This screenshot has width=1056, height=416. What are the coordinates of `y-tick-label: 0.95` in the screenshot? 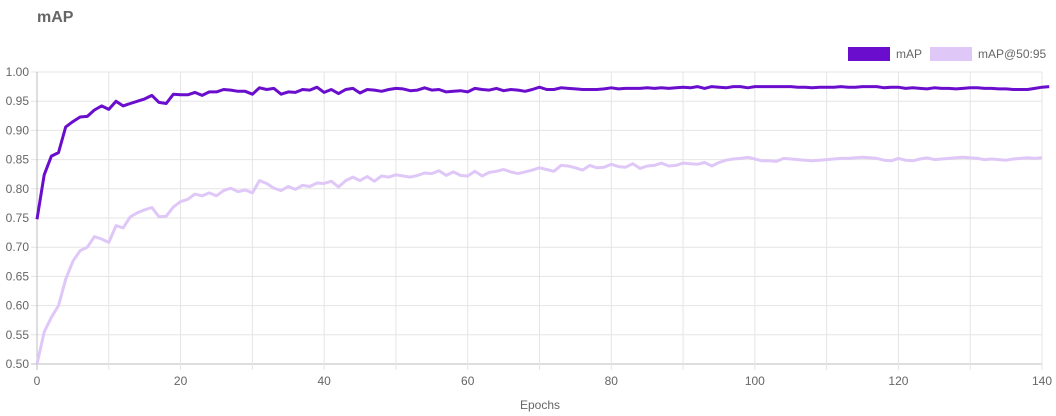 It's located at (18, 101).